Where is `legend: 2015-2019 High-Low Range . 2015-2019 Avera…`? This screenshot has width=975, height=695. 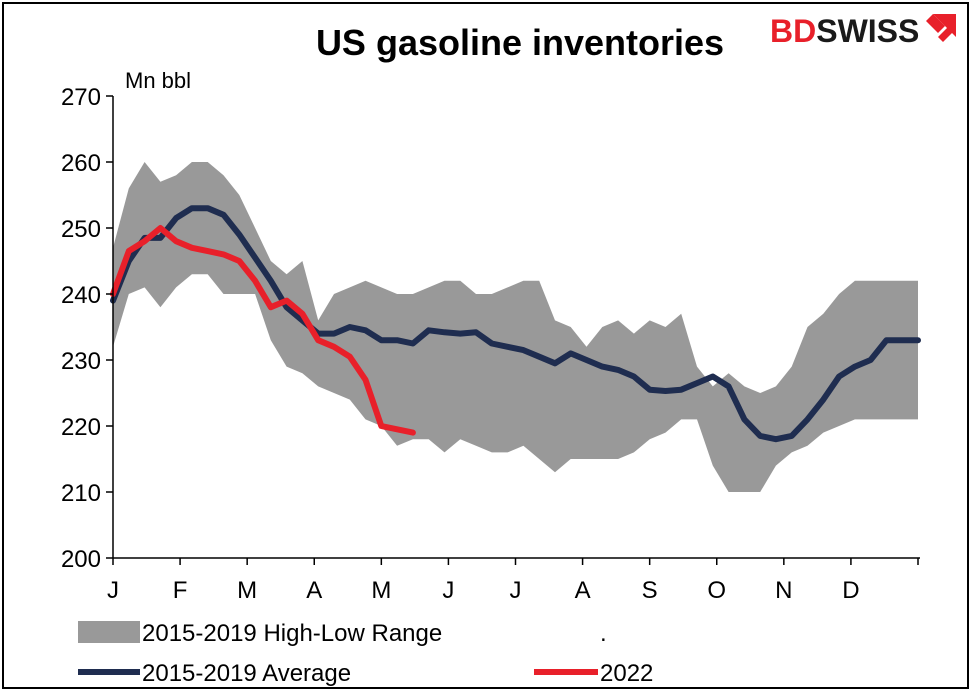 legend: 2015-2019 High-Low Range . 2015-2019 Avera… is located at coordinates (365, 653).